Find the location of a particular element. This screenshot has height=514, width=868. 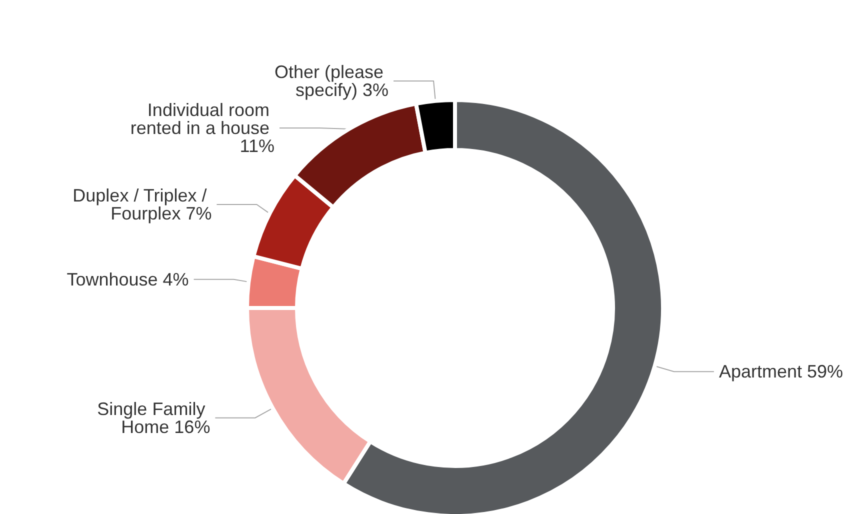

slice-label: Individual room rented in a house is located at coordinates (202, 119).